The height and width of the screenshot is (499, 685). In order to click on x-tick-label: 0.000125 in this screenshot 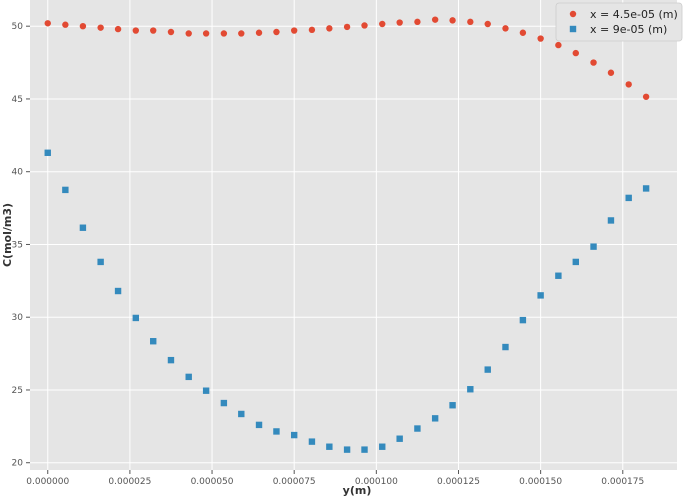, I will do `click(458, 482)`.